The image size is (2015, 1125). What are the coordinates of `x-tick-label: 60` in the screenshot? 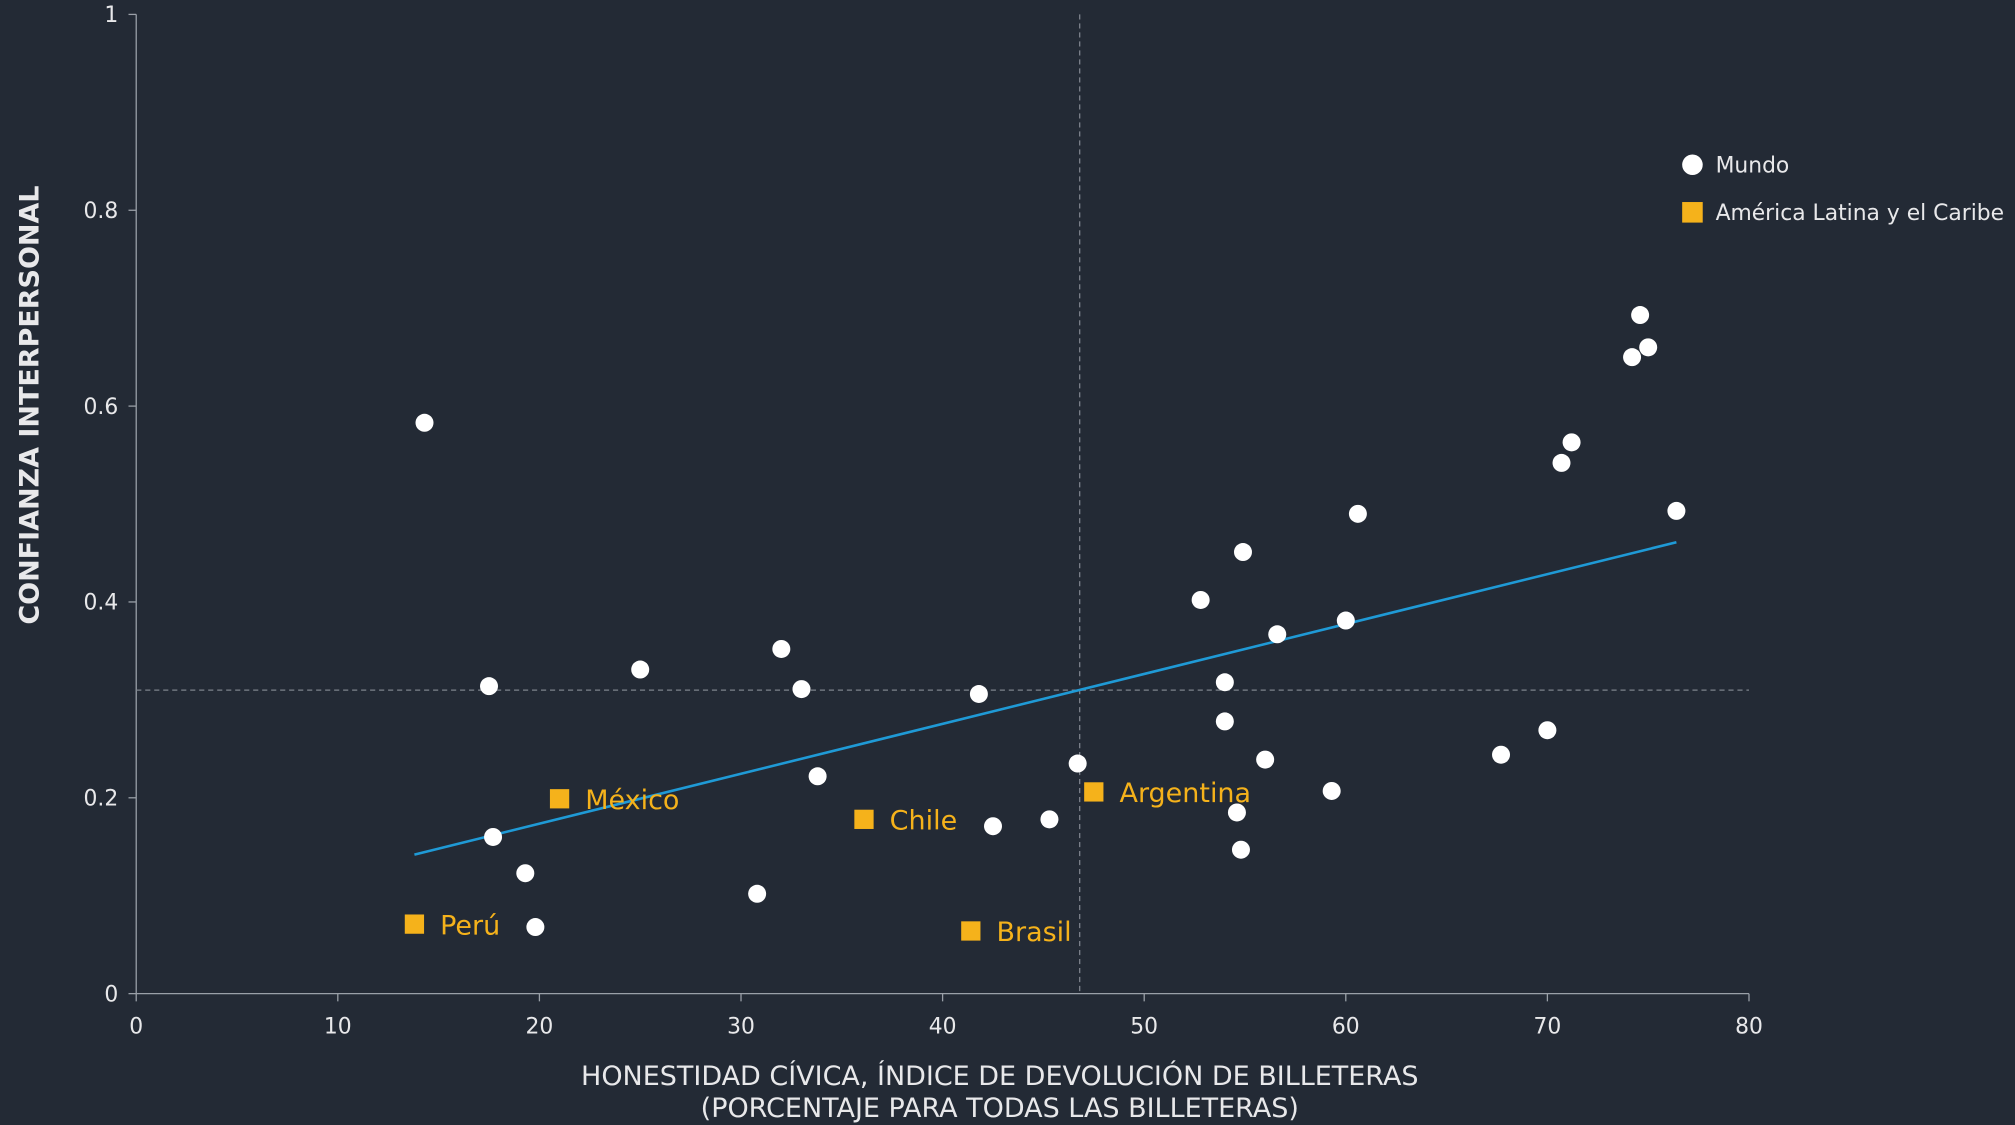 It's located at (1346, 1026).